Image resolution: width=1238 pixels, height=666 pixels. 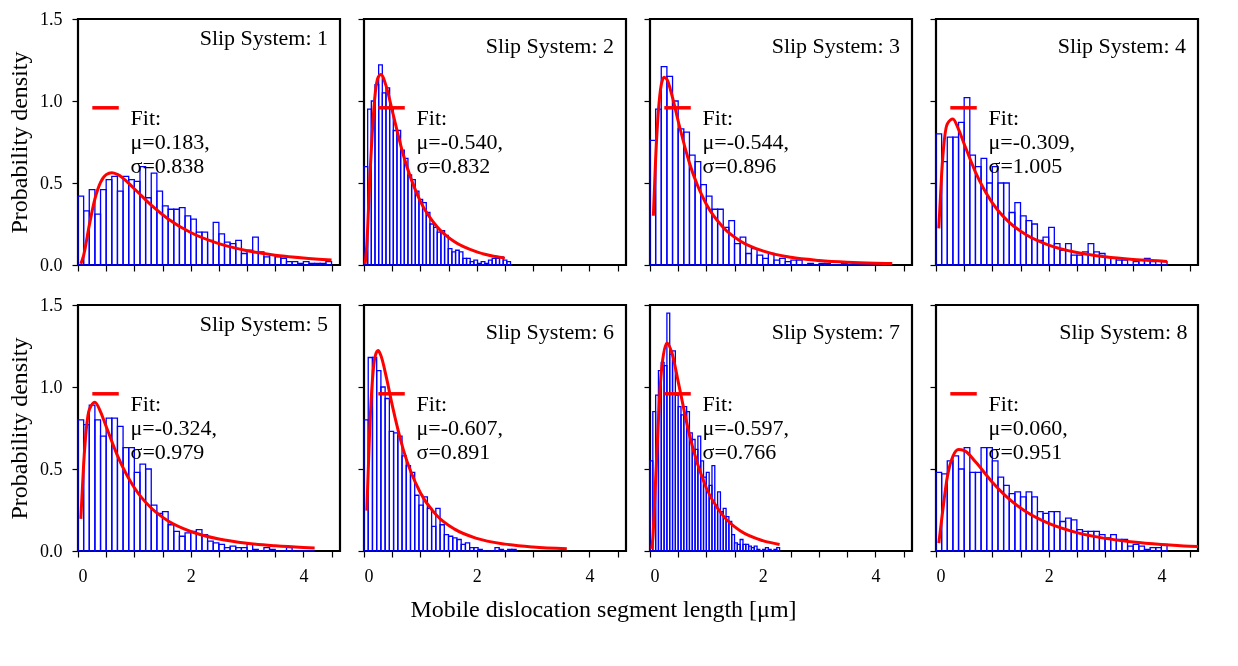 What do you see at coordinates (1032, 141) in the screenshot?
I see `legend-label: Fit: μ=-0.309, σ=1.005` at bounding box center [1032, 141].